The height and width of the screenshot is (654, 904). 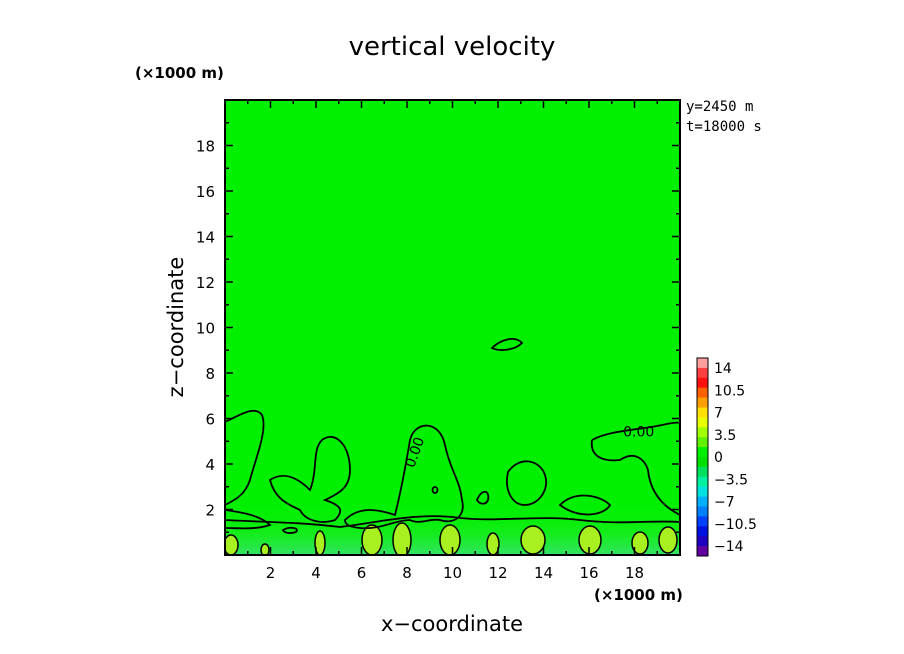 What do you see at coordinates (210, 511) in the screenshot?
I see `y-tick-label: 2` at bounding box center [210, 511].